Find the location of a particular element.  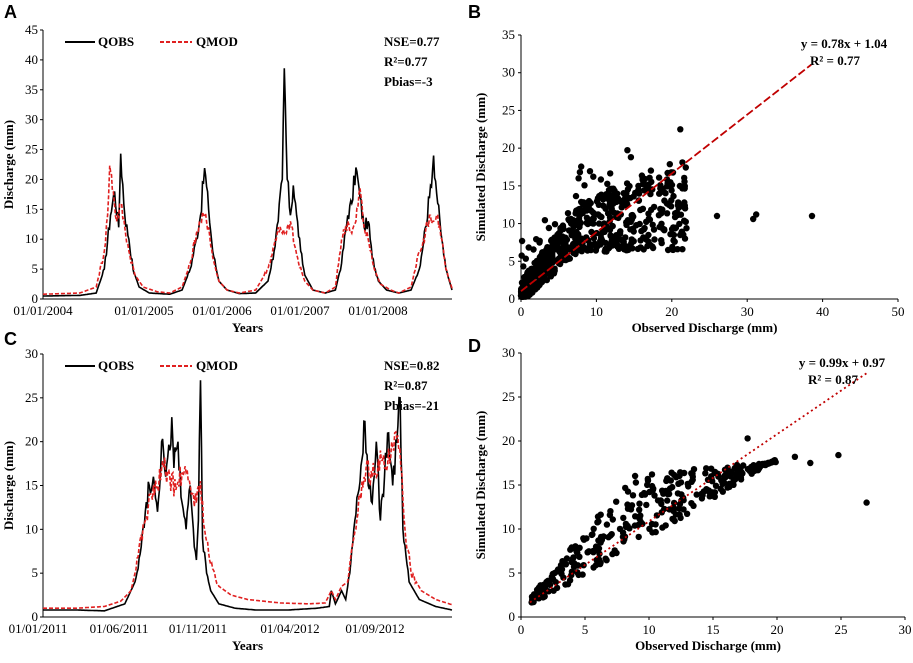

y-tick-label: 35 is located at coordinates (508, 34).